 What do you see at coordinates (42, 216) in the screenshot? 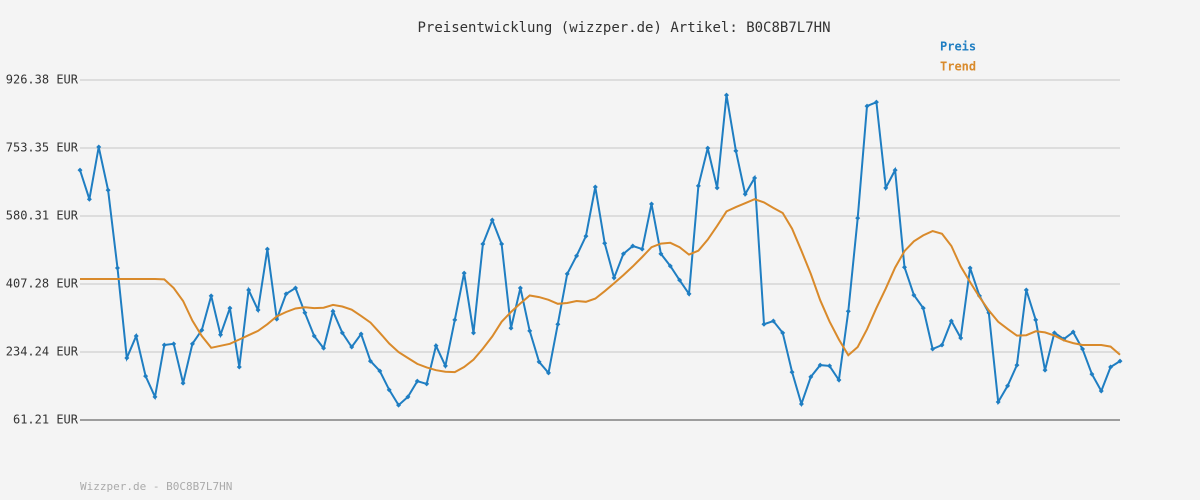
I see `y-tick-label: 580.31 EUR` at bounding box center [42, 216].